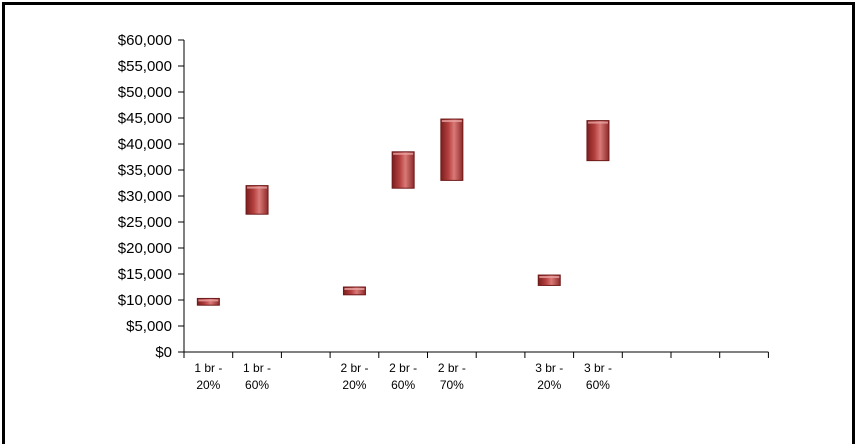  I want to click on y-tick-label: $40,000, so click(145, 144).